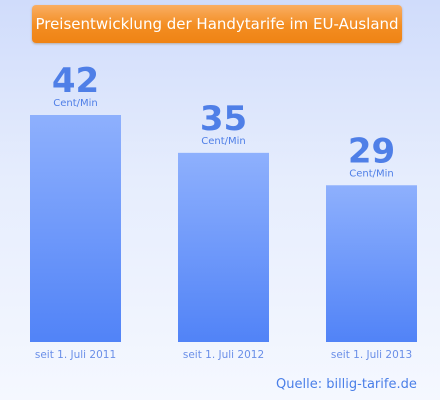 This screenshot has height=400, width=440. I want to click on unit-label-2: Cent/Min, so click(223, 141).